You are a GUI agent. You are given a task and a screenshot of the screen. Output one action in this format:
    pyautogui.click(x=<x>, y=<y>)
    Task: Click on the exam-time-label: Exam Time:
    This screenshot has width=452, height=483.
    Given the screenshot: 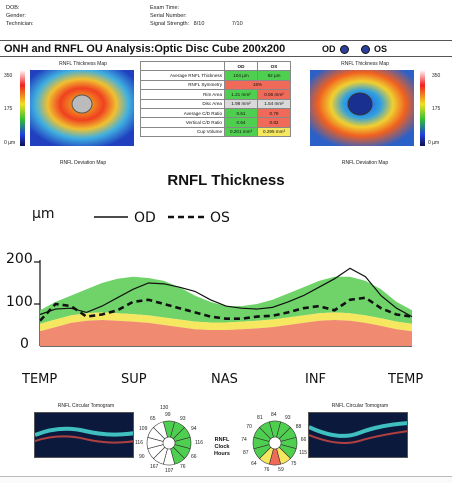 What is the action you would take?
    pyautogui.click(x=165, y=8)
    